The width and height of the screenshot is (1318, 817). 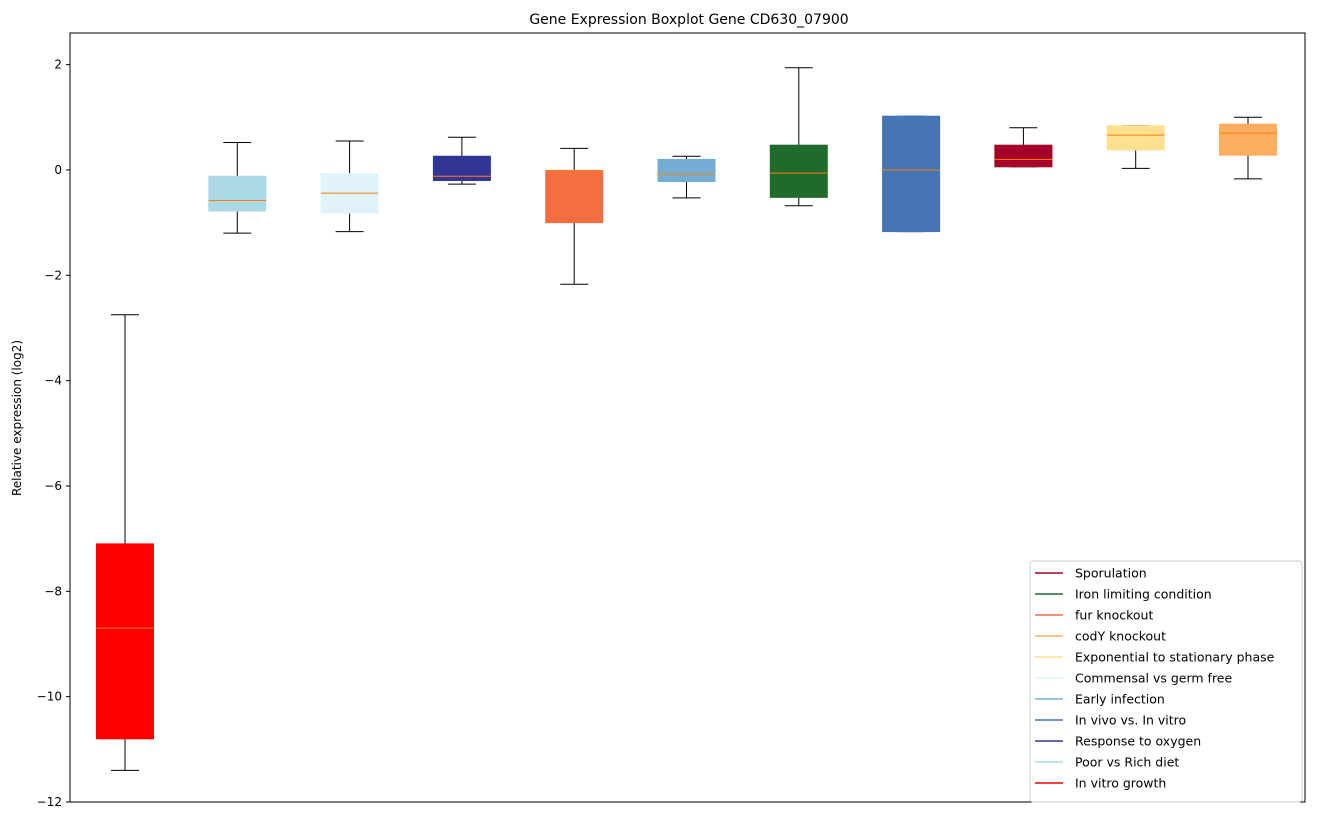 I want to click on box-cody-knockout, so click(x=1248, y=148).